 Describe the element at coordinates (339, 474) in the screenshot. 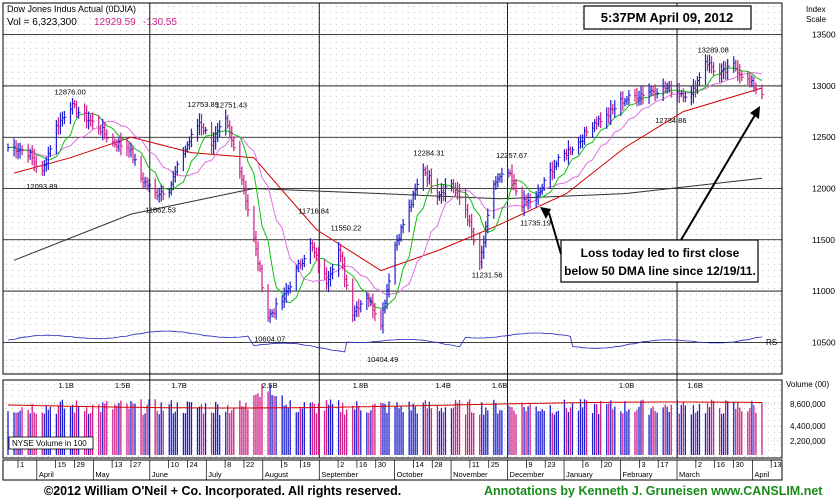

I see `time-tick-label: September` at that location.